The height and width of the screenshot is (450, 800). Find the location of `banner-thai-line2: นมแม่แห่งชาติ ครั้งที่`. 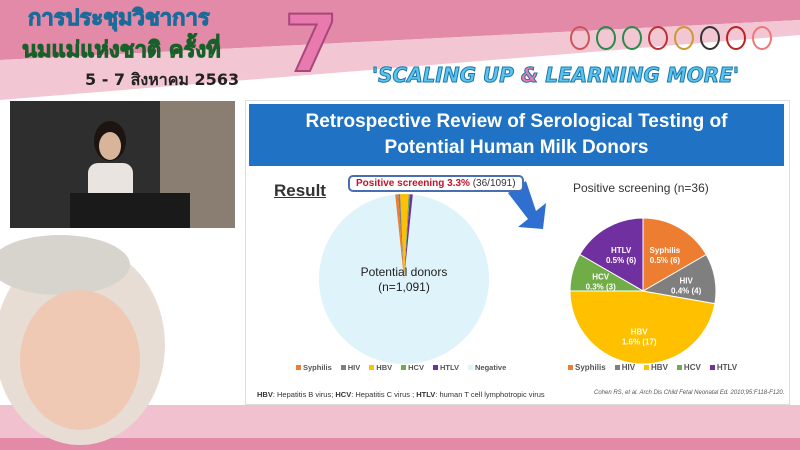

banner-thai-line2: นมแม่แห่งชาติ ครั้งที่ is located at coordinates (122, 51).